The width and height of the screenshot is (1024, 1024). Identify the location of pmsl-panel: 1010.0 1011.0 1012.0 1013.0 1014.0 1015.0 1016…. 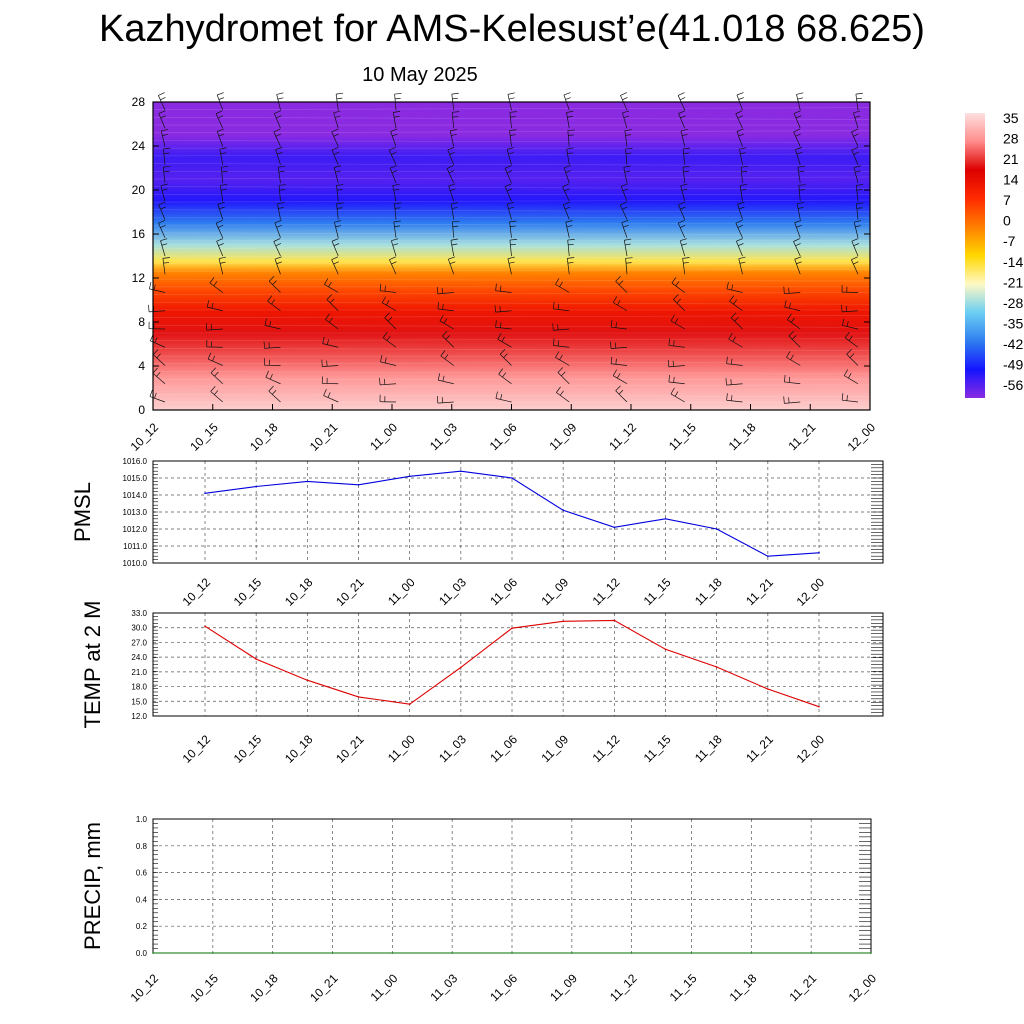
(477, 533).